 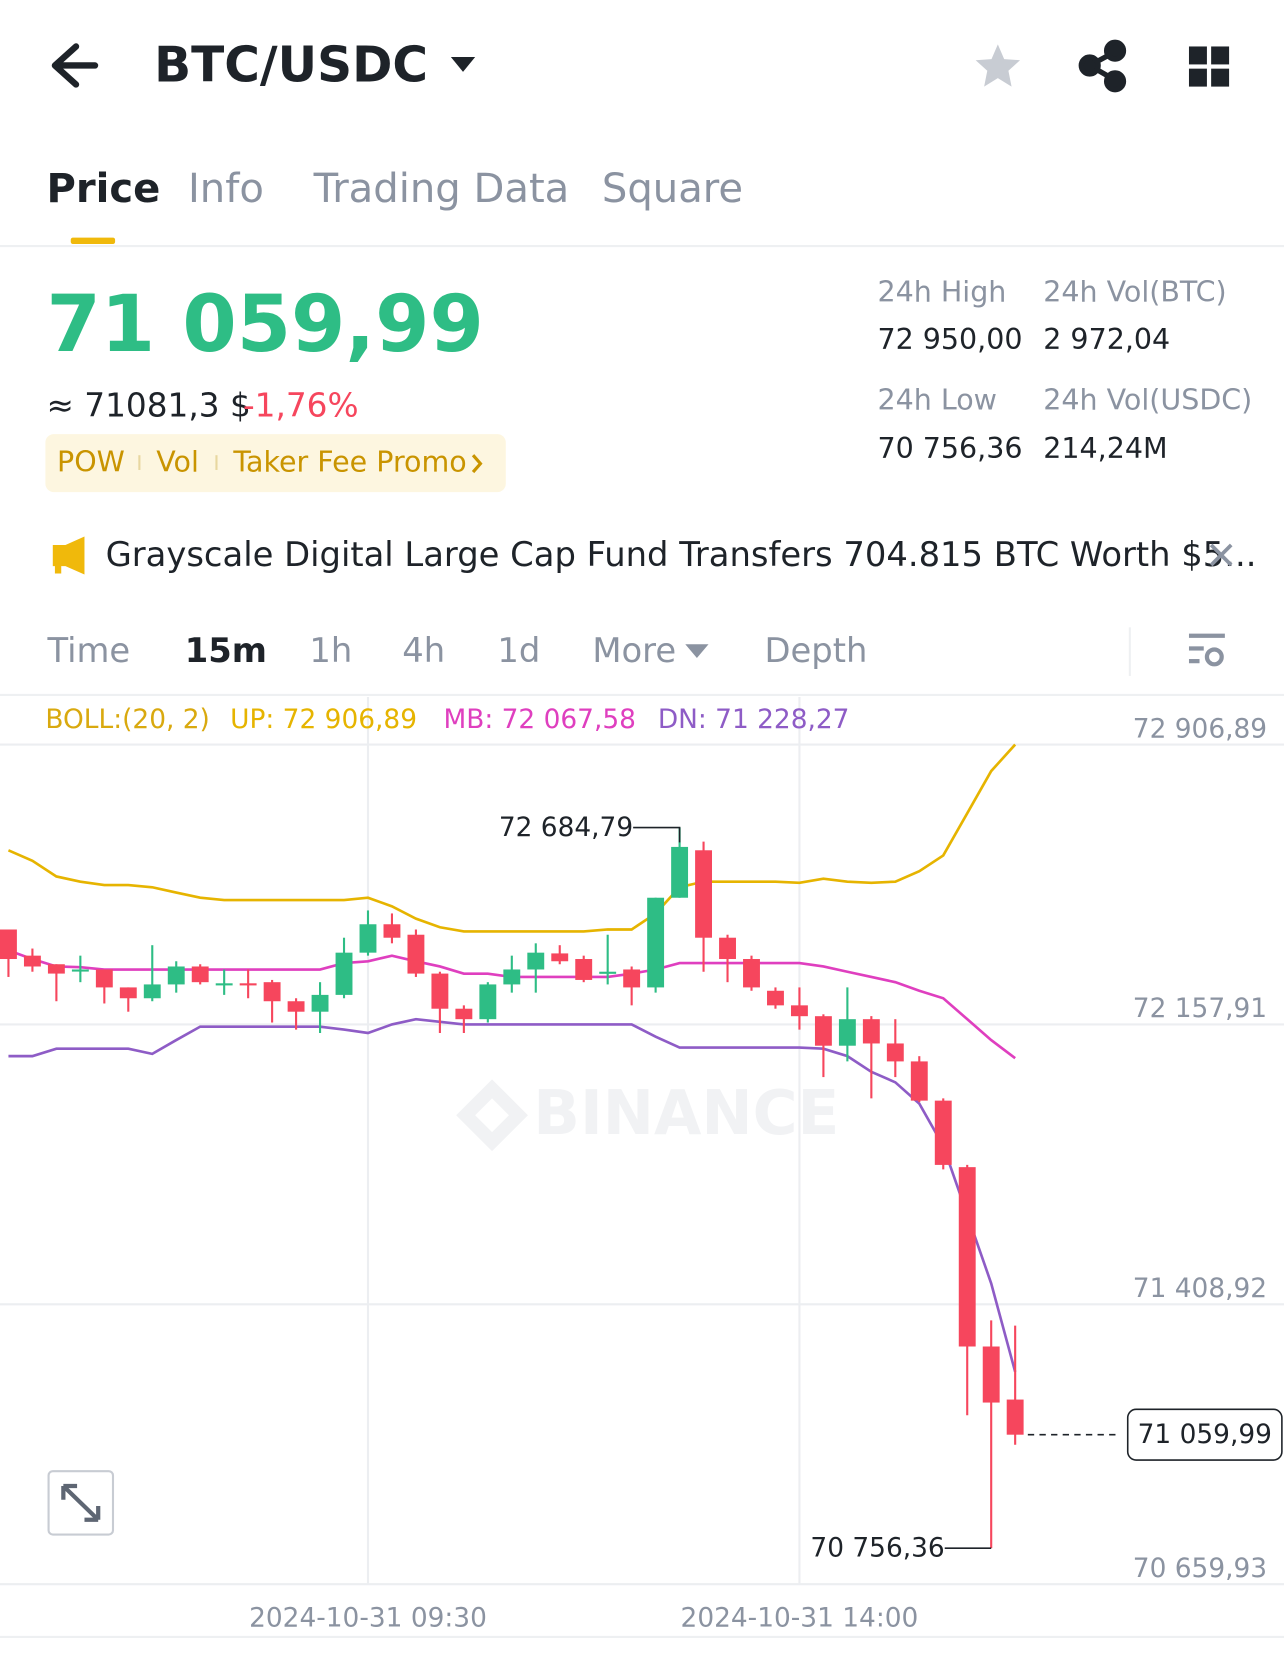 I want to click on stat-value: 70 756,36, so click(x=949, y=448).